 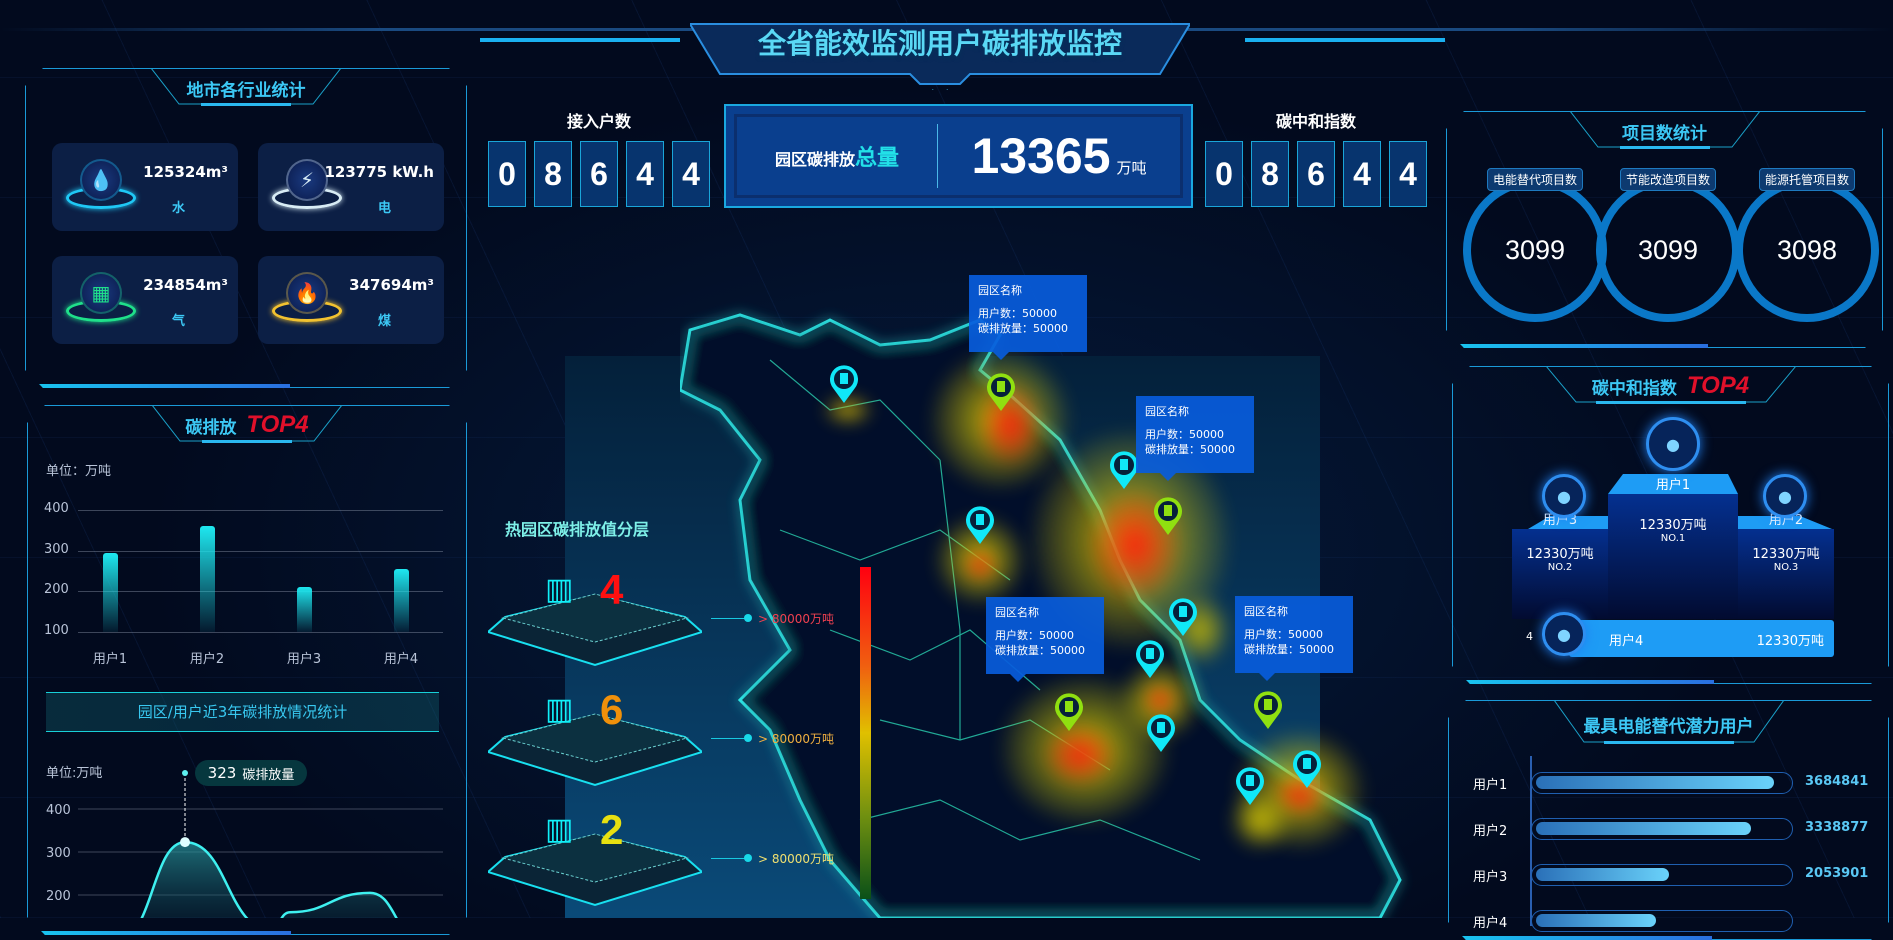 What do you see at coordinates (58, 896) in the screenshot?
I see `y-tick-label: 200` at bounding box center [58, 896].